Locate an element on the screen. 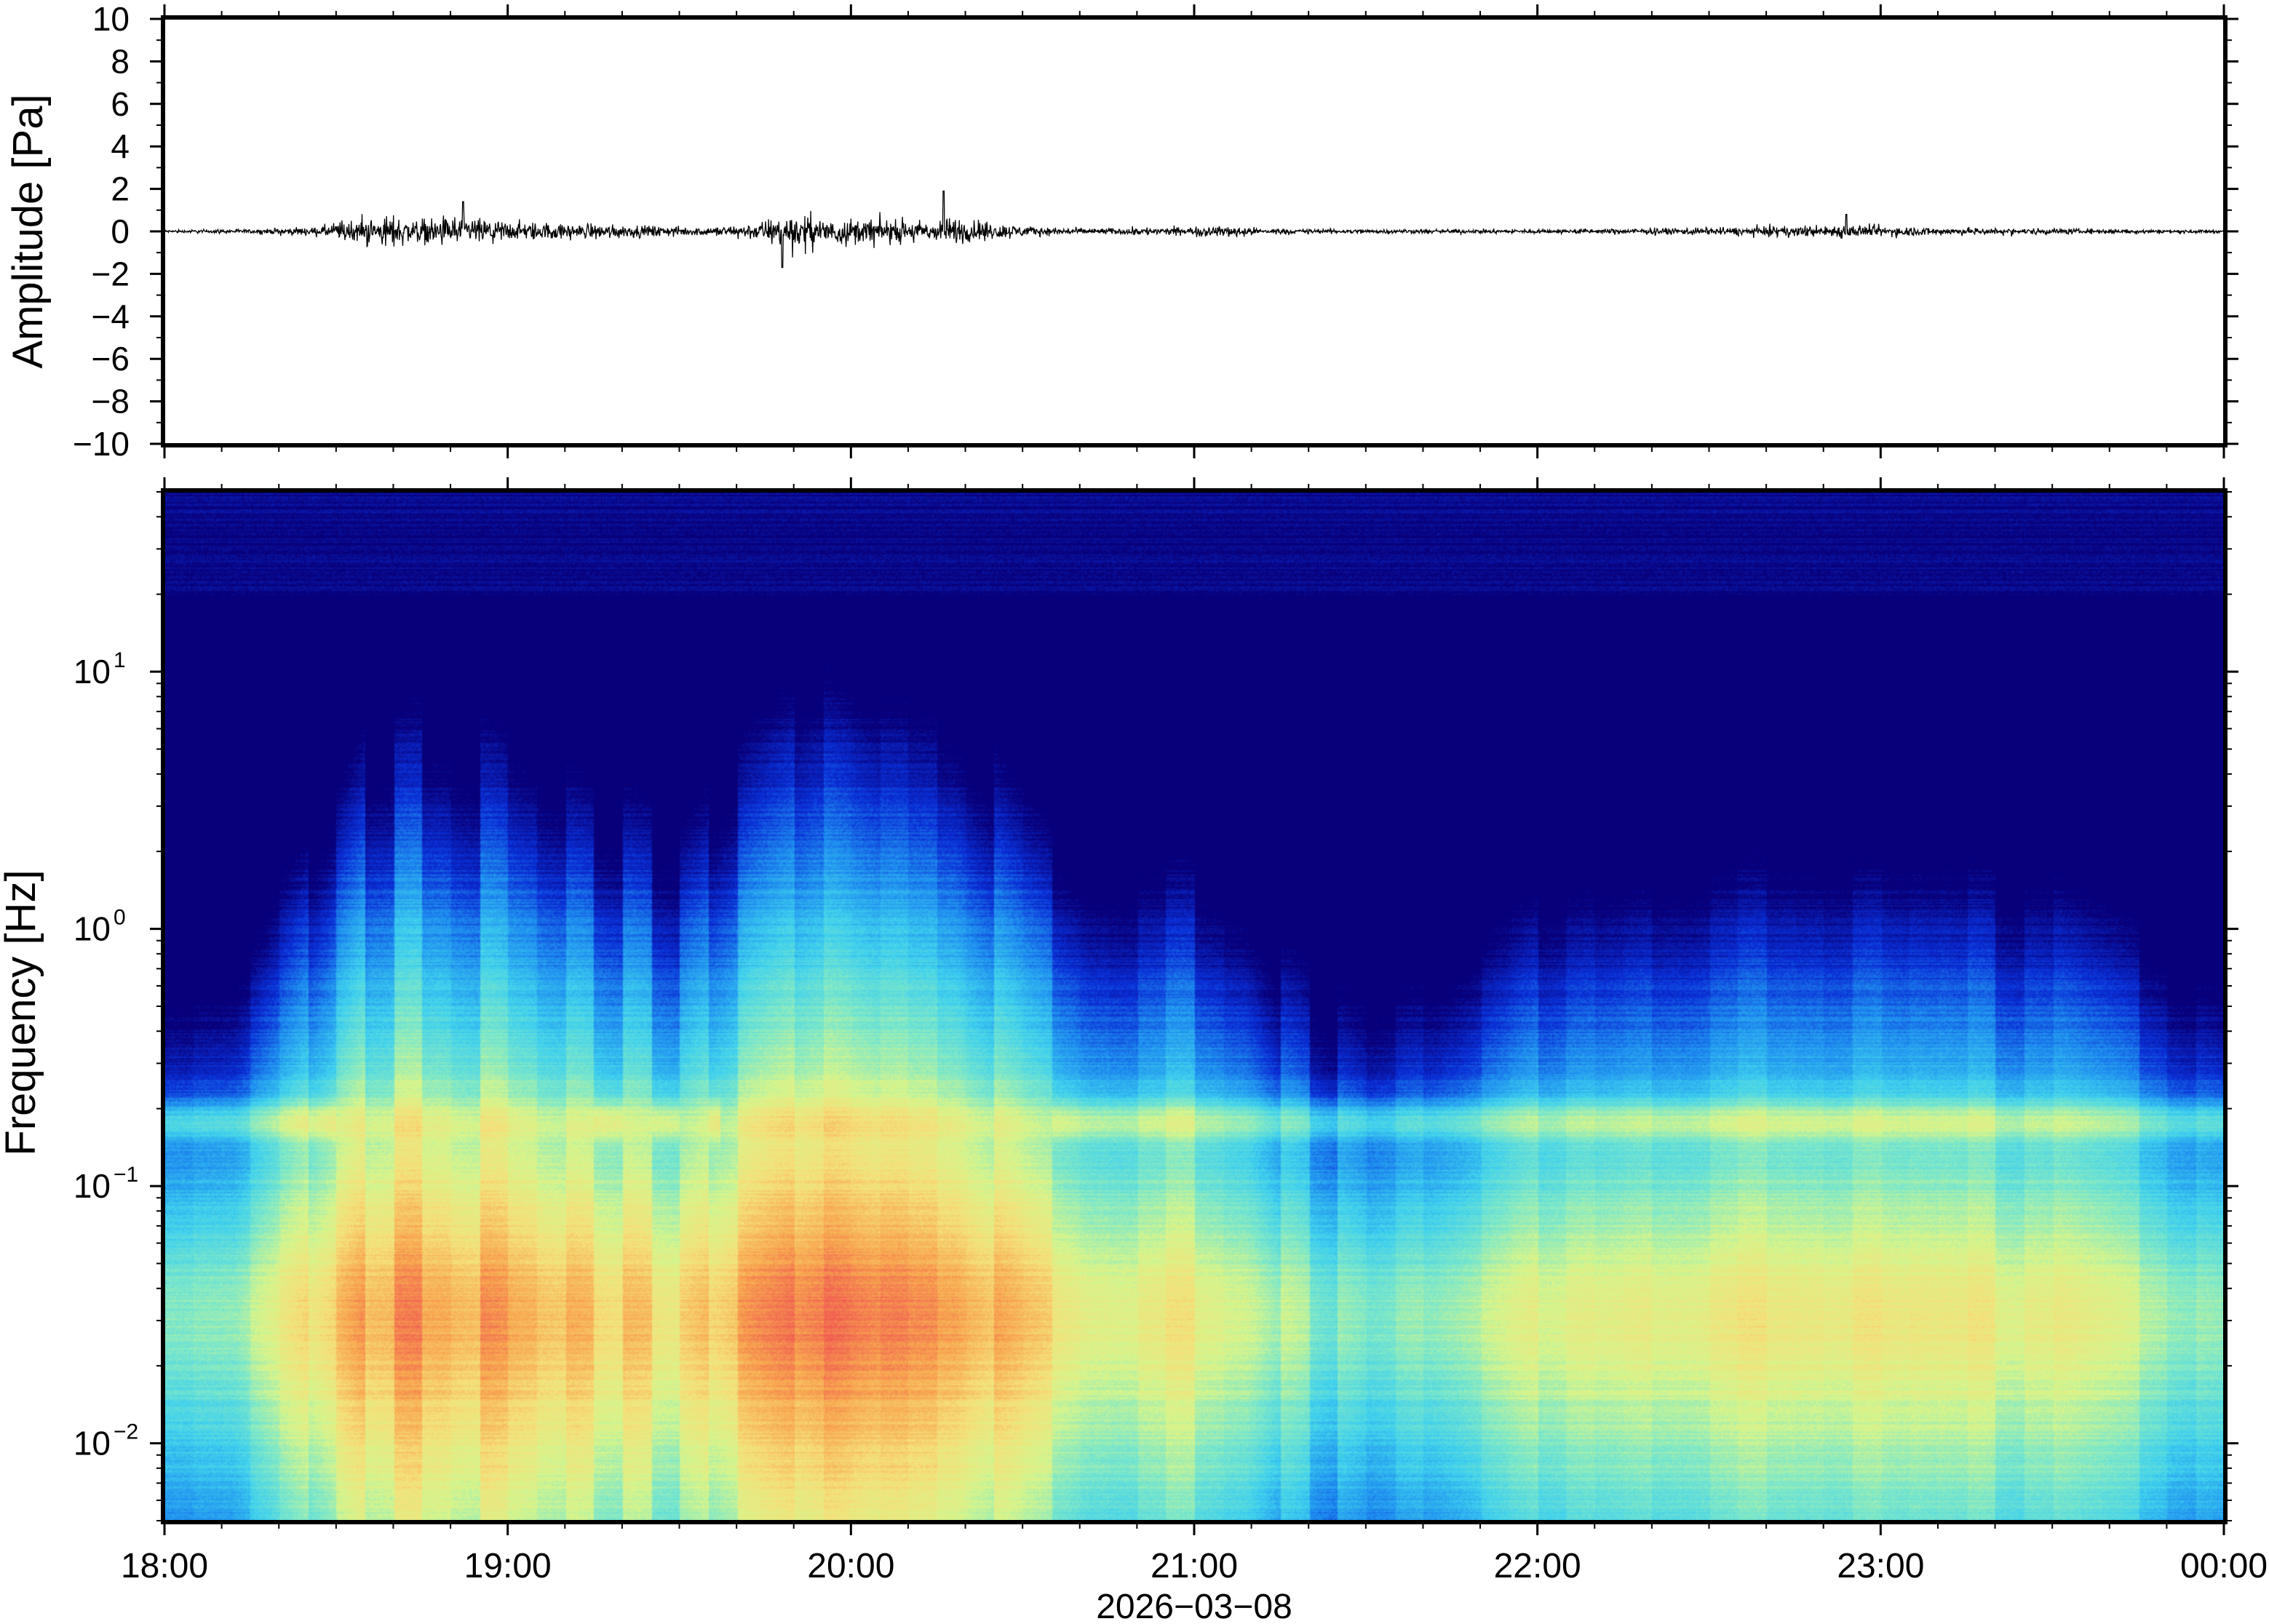  amplitude-tick-label: 0 is located at coordinates (121, 231).